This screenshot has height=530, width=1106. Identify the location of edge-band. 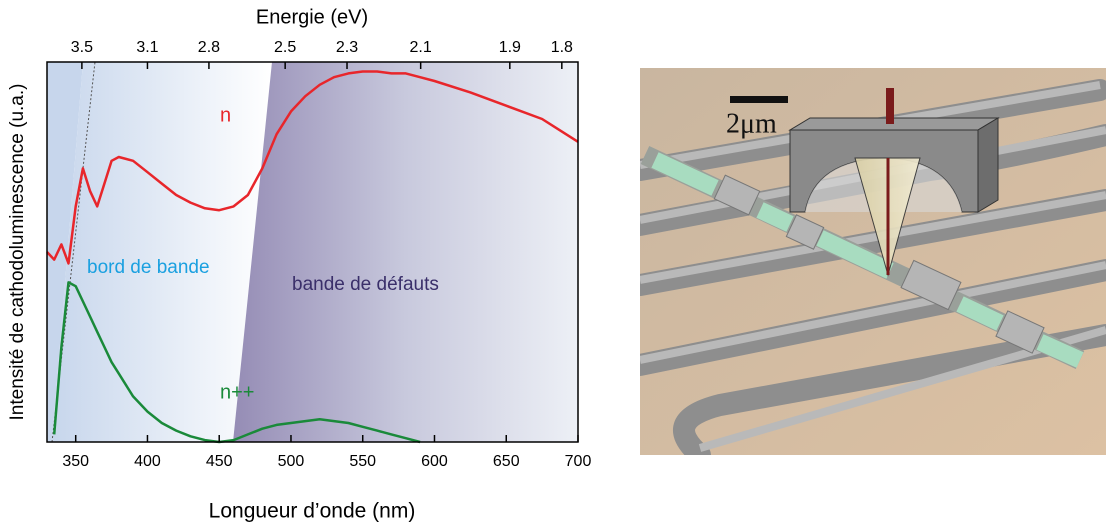
(162, 252).